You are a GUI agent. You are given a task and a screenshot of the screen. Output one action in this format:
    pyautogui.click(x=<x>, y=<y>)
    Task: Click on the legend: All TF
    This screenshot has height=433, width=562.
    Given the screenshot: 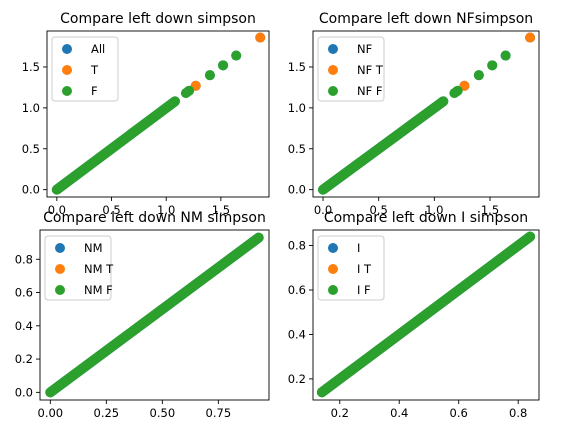 What is the action you would take?
    pyautogui.click(x=85, y=69)
    